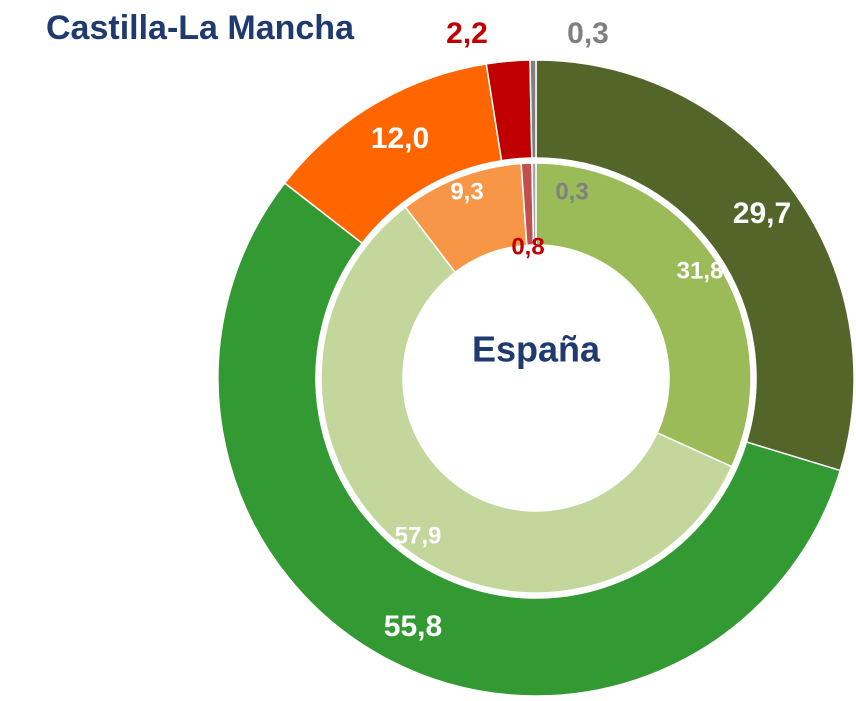  Describe the element at coordinates (418, 535) in the screenshot. I see `data-label: 57,9` at that location.